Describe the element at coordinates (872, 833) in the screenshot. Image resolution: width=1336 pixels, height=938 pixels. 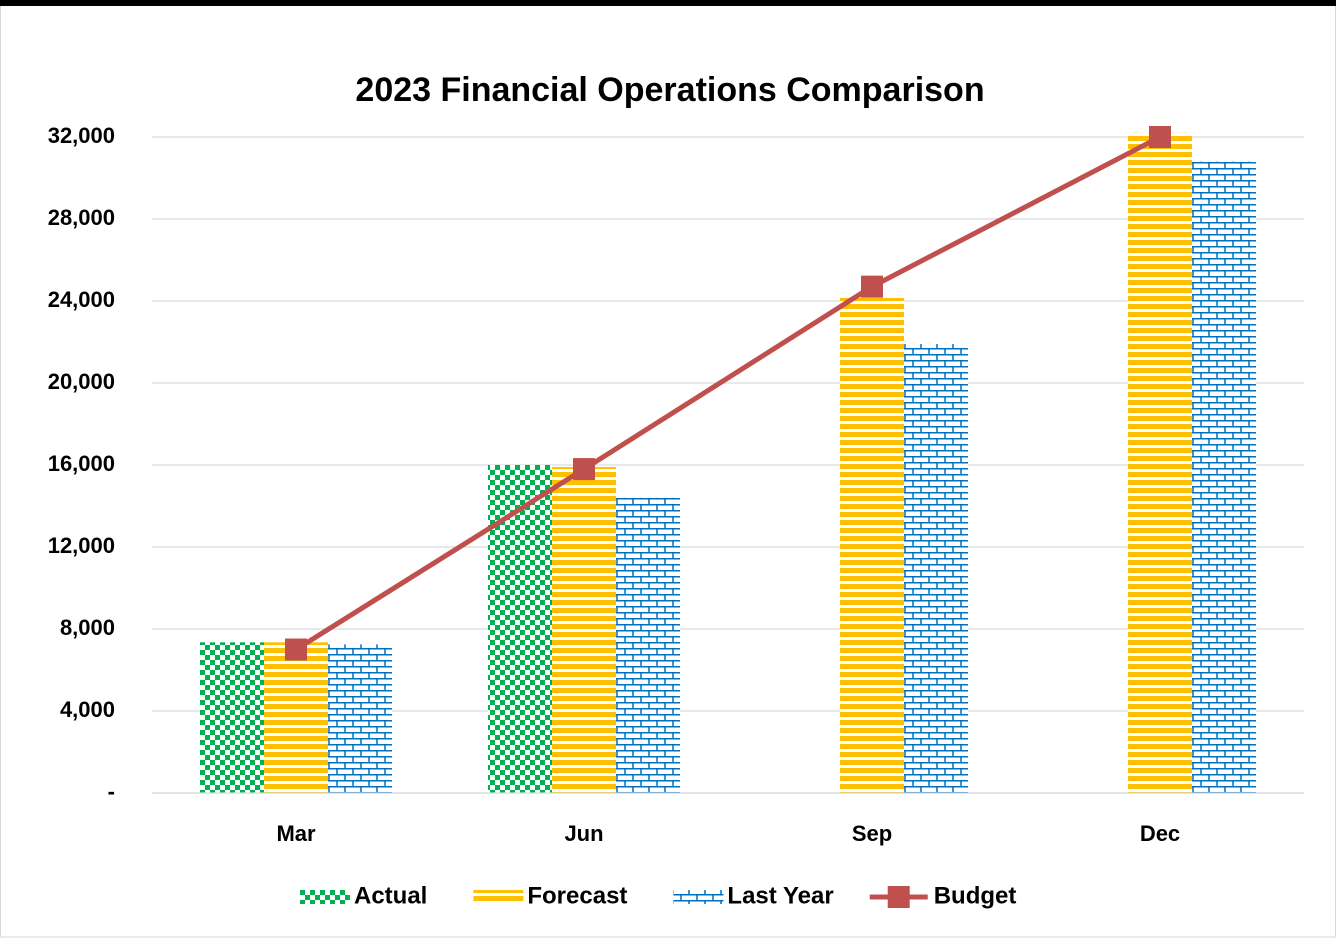
I see `x-tick-label: Sep` at that location.